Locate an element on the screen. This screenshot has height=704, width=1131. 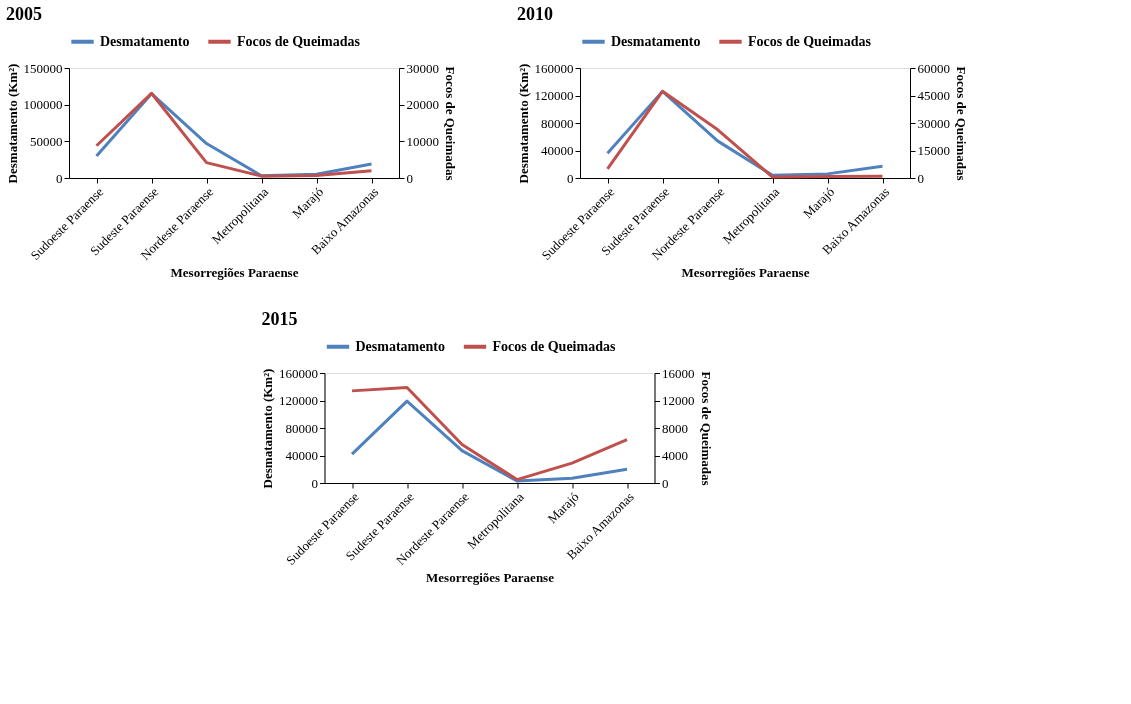
y2-tick-label: 45000 is located at coordinates (933, 95).